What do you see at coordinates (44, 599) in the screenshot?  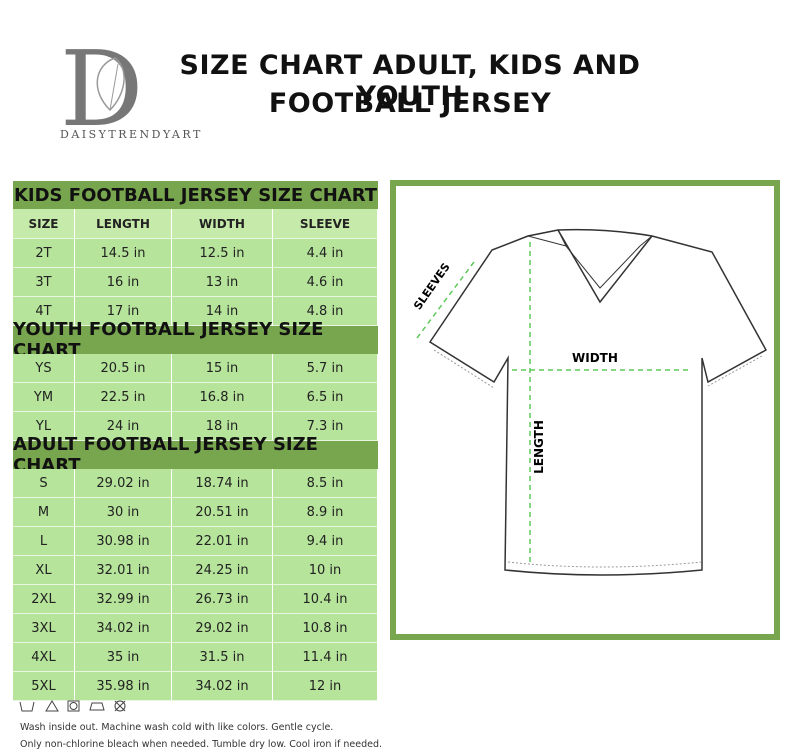 I see `table-cell: 2XL` at bounding box center [44, 599].